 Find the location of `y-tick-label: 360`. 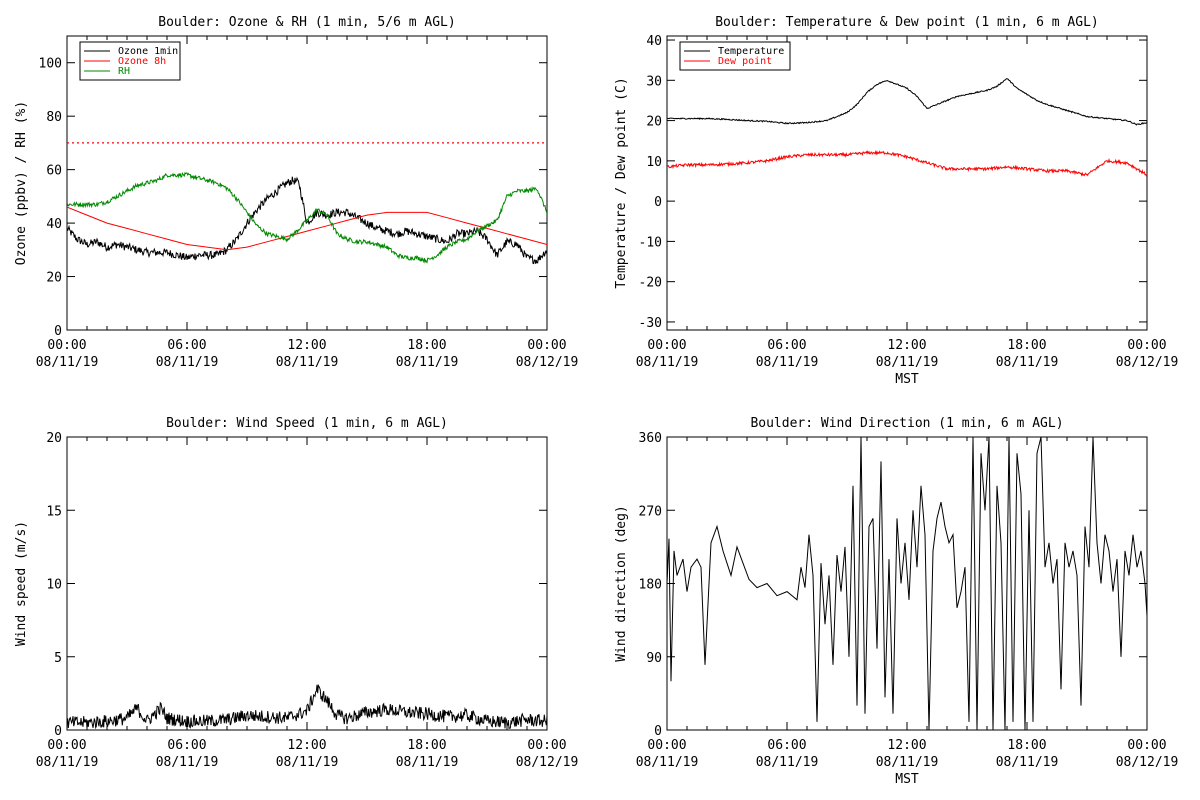

y-tick-label: 360 is located at coordinates (650, 438).